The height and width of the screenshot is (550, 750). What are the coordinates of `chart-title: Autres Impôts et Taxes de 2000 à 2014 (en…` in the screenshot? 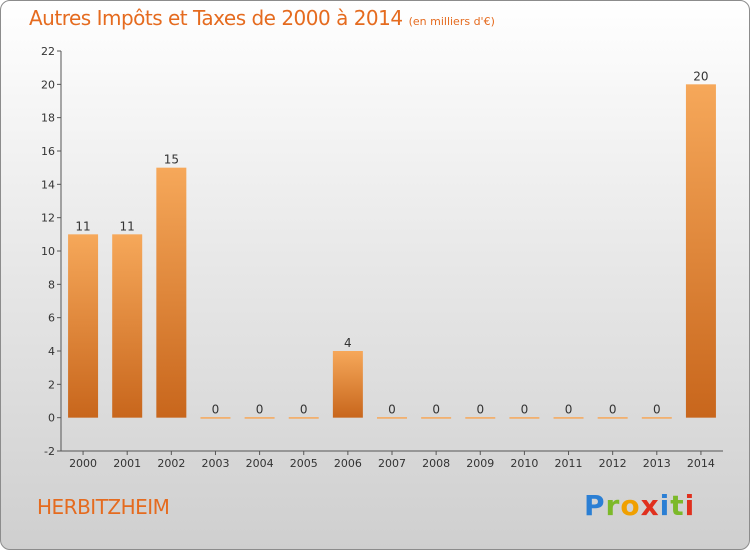 It's located at (262, 18).